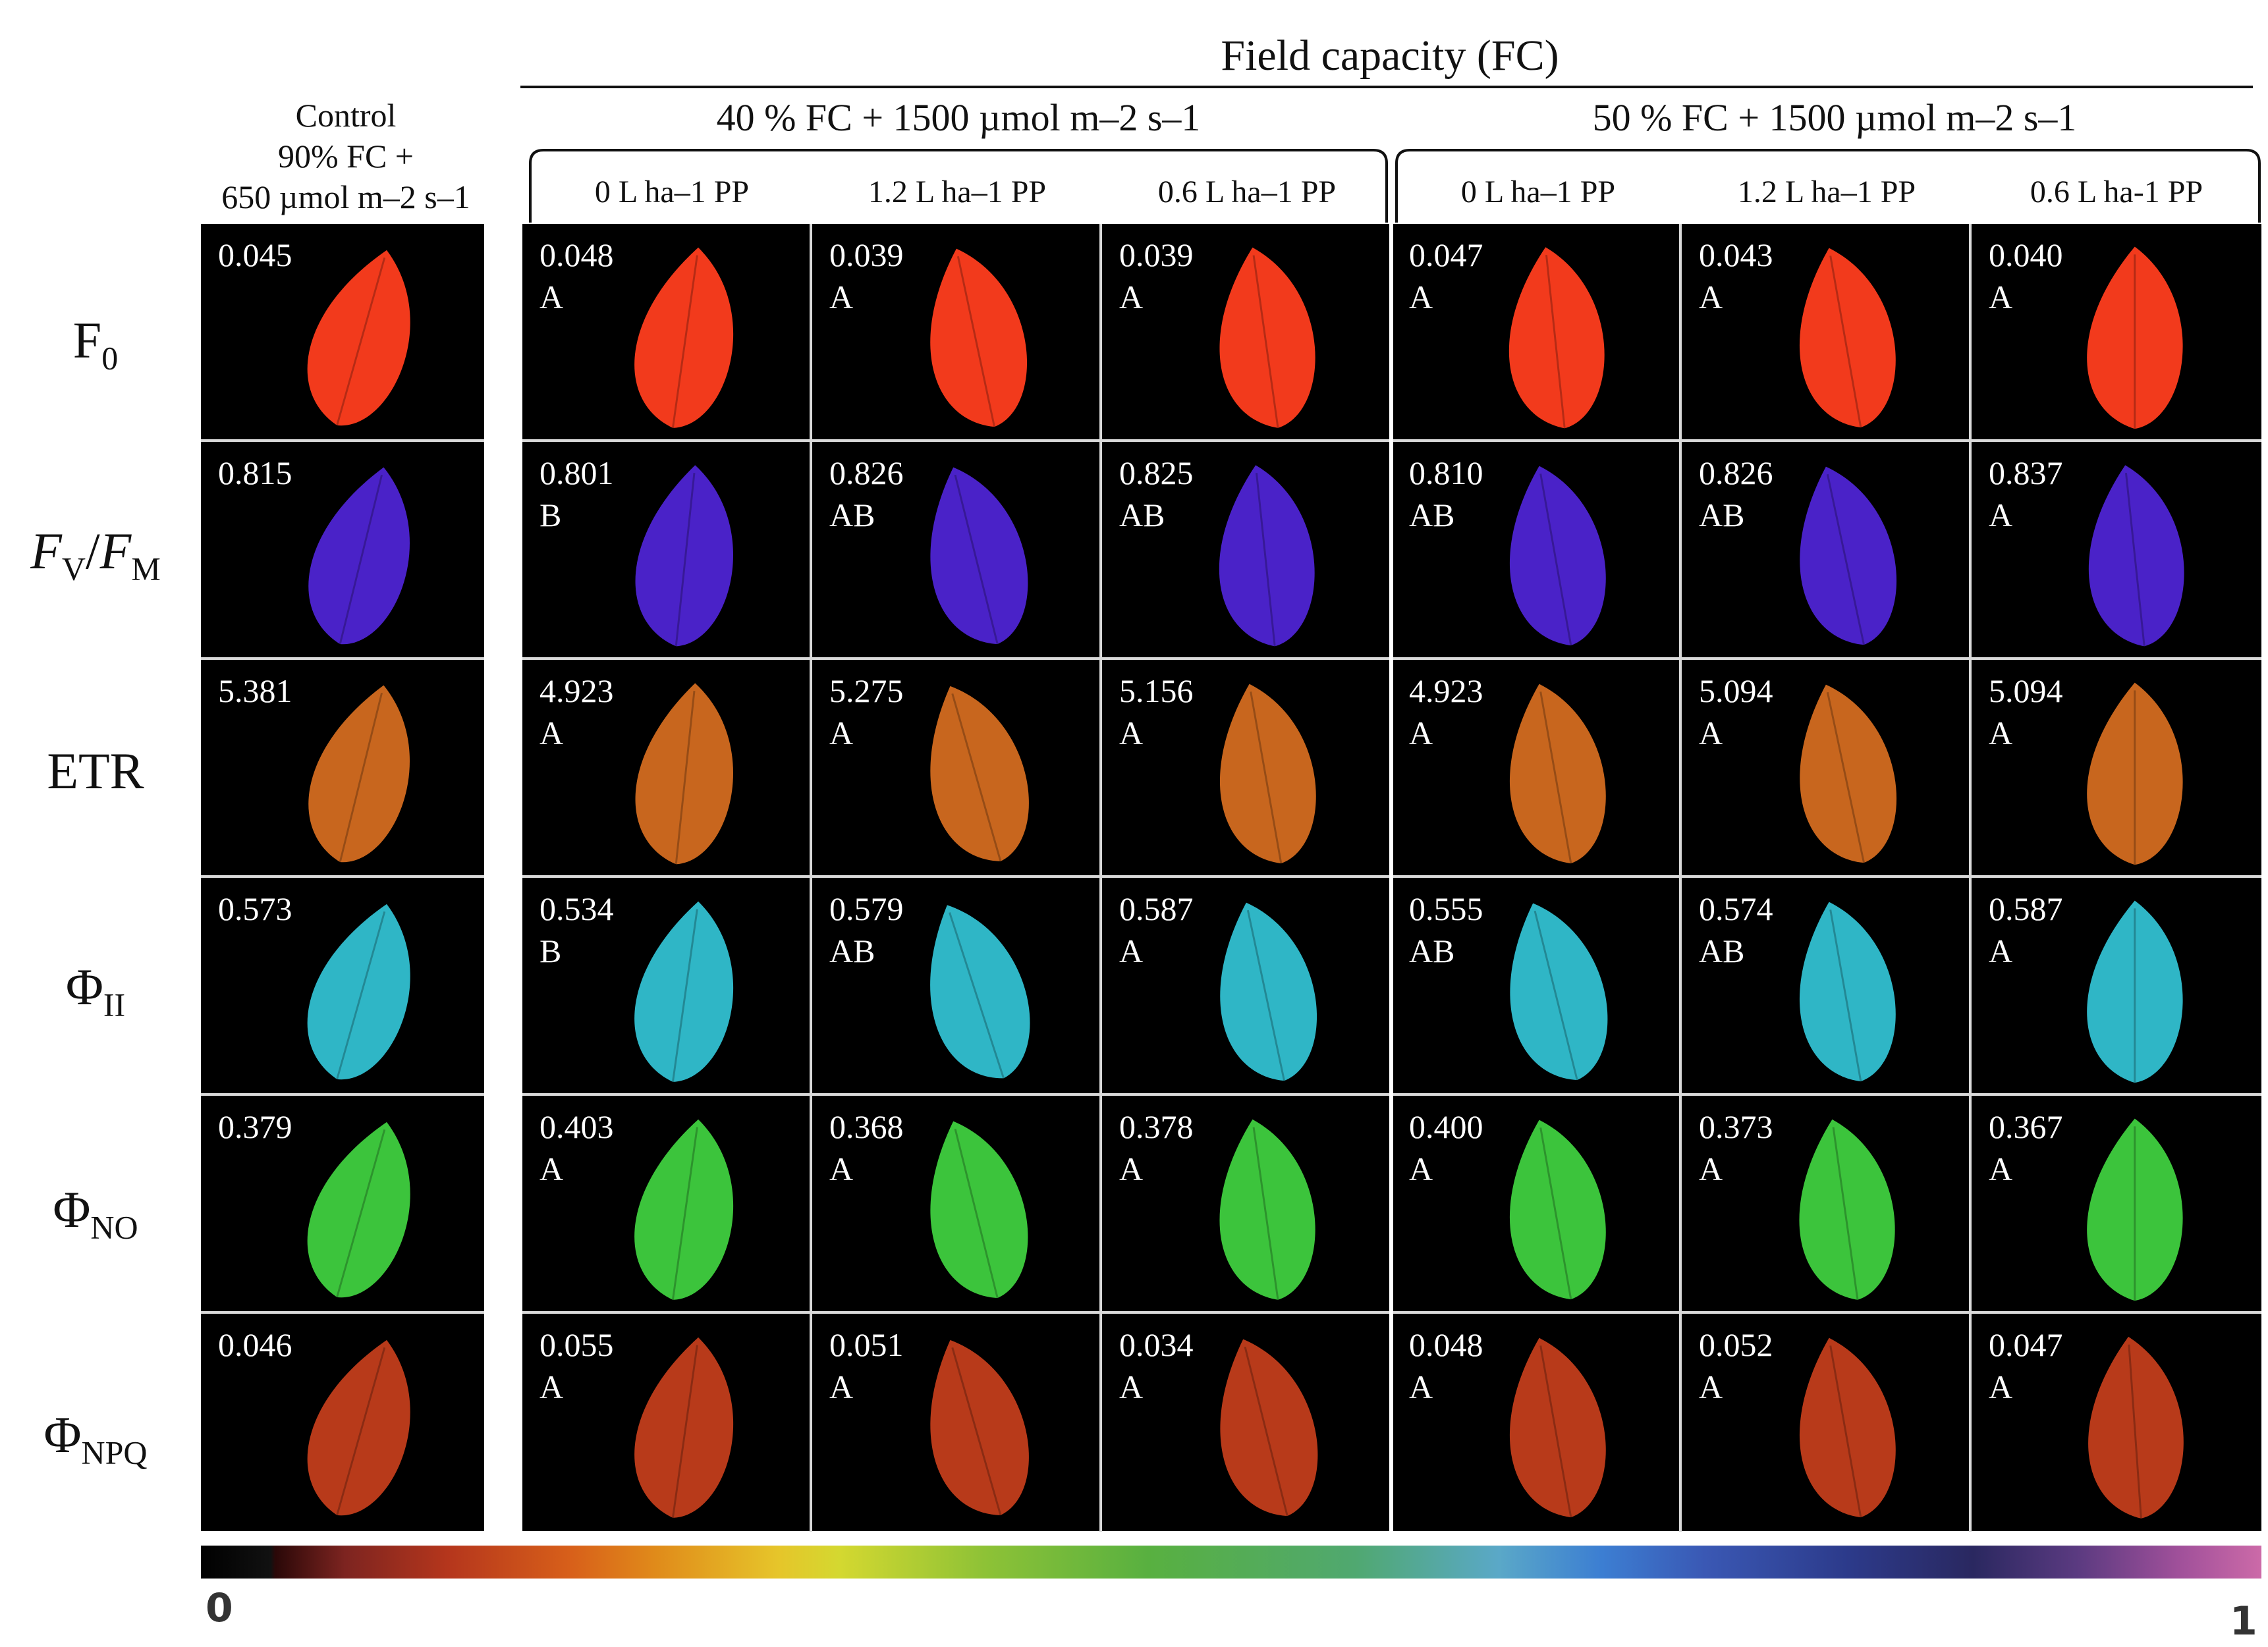  Describe the element at coordinates (95, 1214) in the screenshot. I see `row-label-5: ΦNO` at that location.